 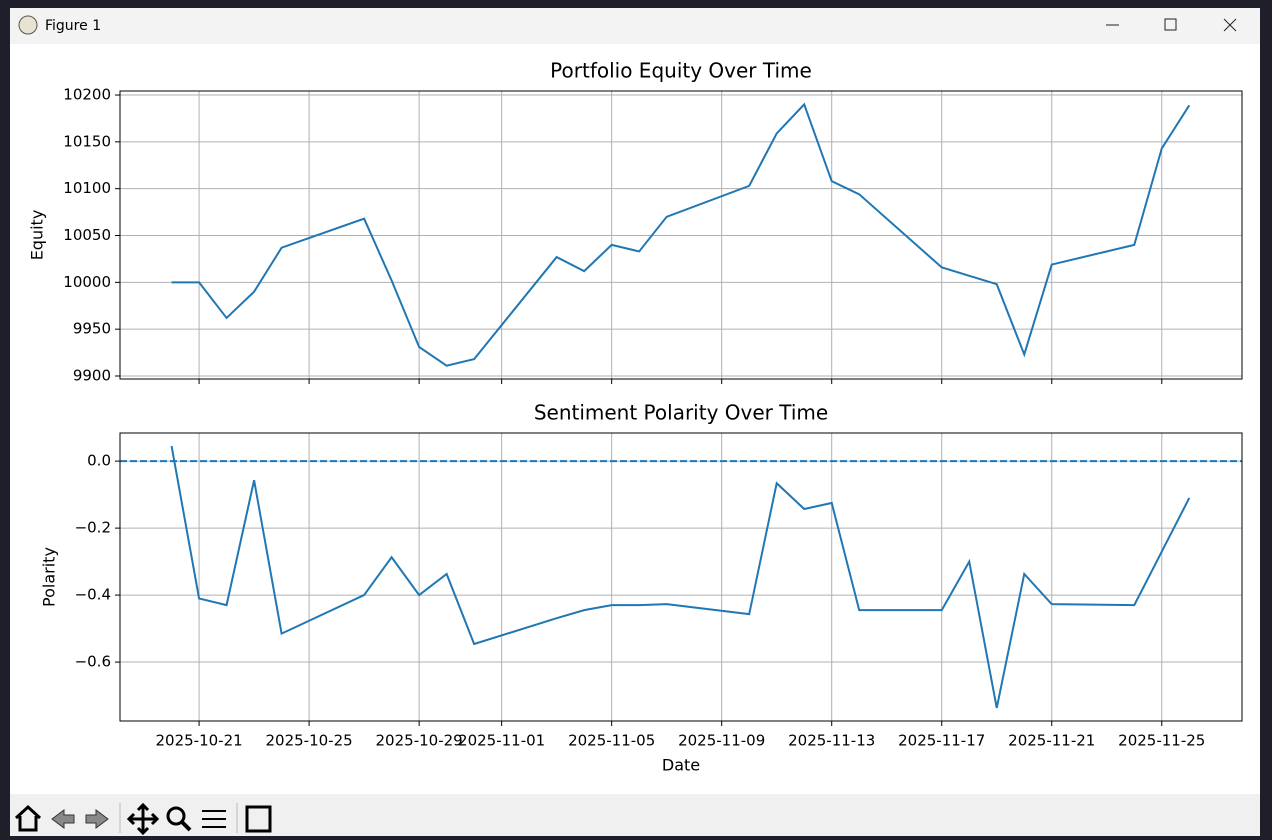 What do you see at coordinates (87, 282) in the screenshot?
I see `y-tick-label: 10000` at bounding box center [87, 282].